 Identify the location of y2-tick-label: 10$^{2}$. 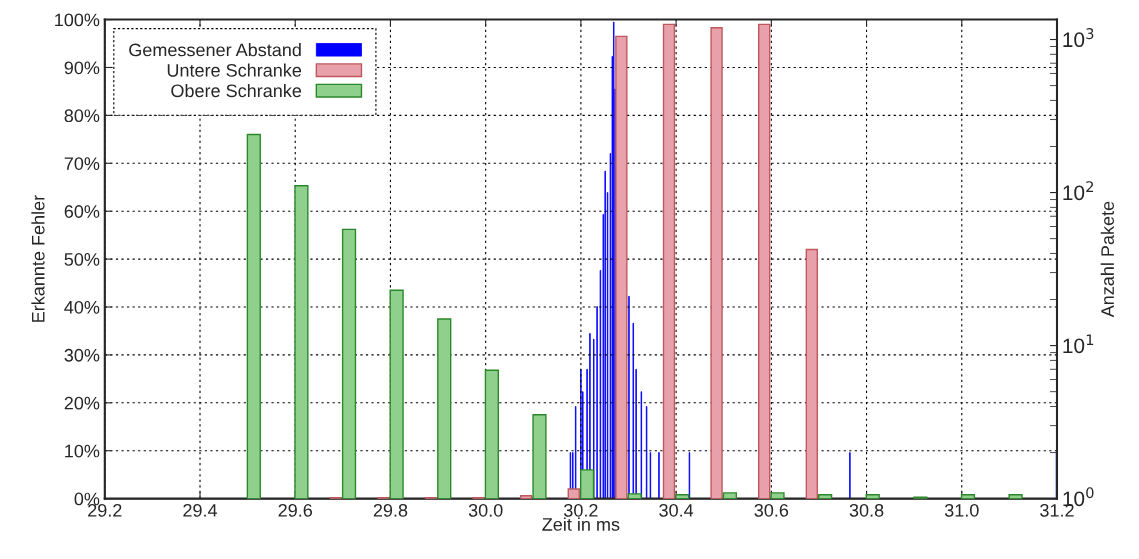
(1078, 191).